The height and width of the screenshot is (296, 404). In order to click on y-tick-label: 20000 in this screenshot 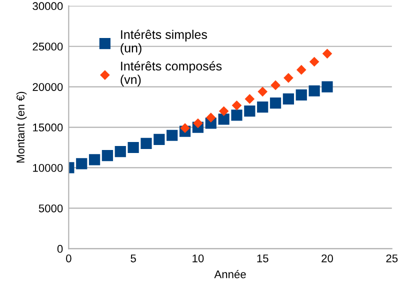, I will do `click(47, 87)`.